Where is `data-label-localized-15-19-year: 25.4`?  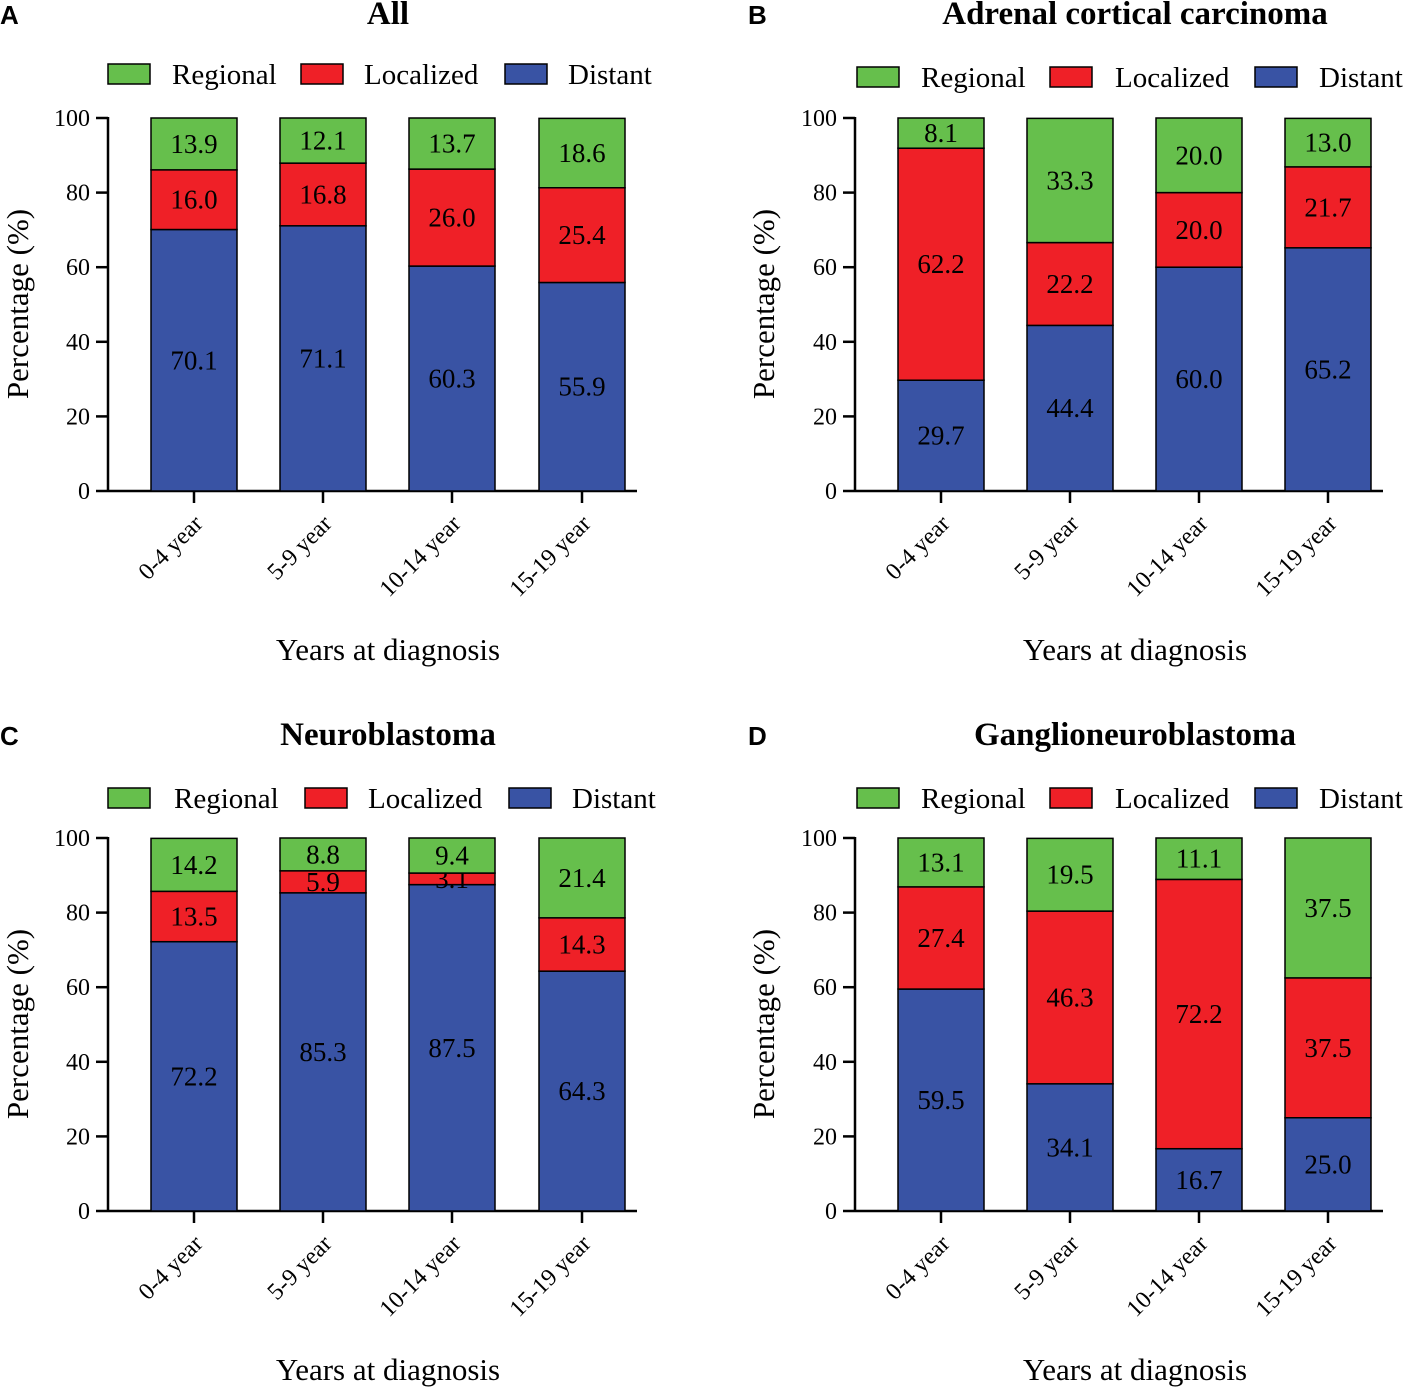
data-label-localized-15-19-year: 25.4 is located at coordinates (582, 235).